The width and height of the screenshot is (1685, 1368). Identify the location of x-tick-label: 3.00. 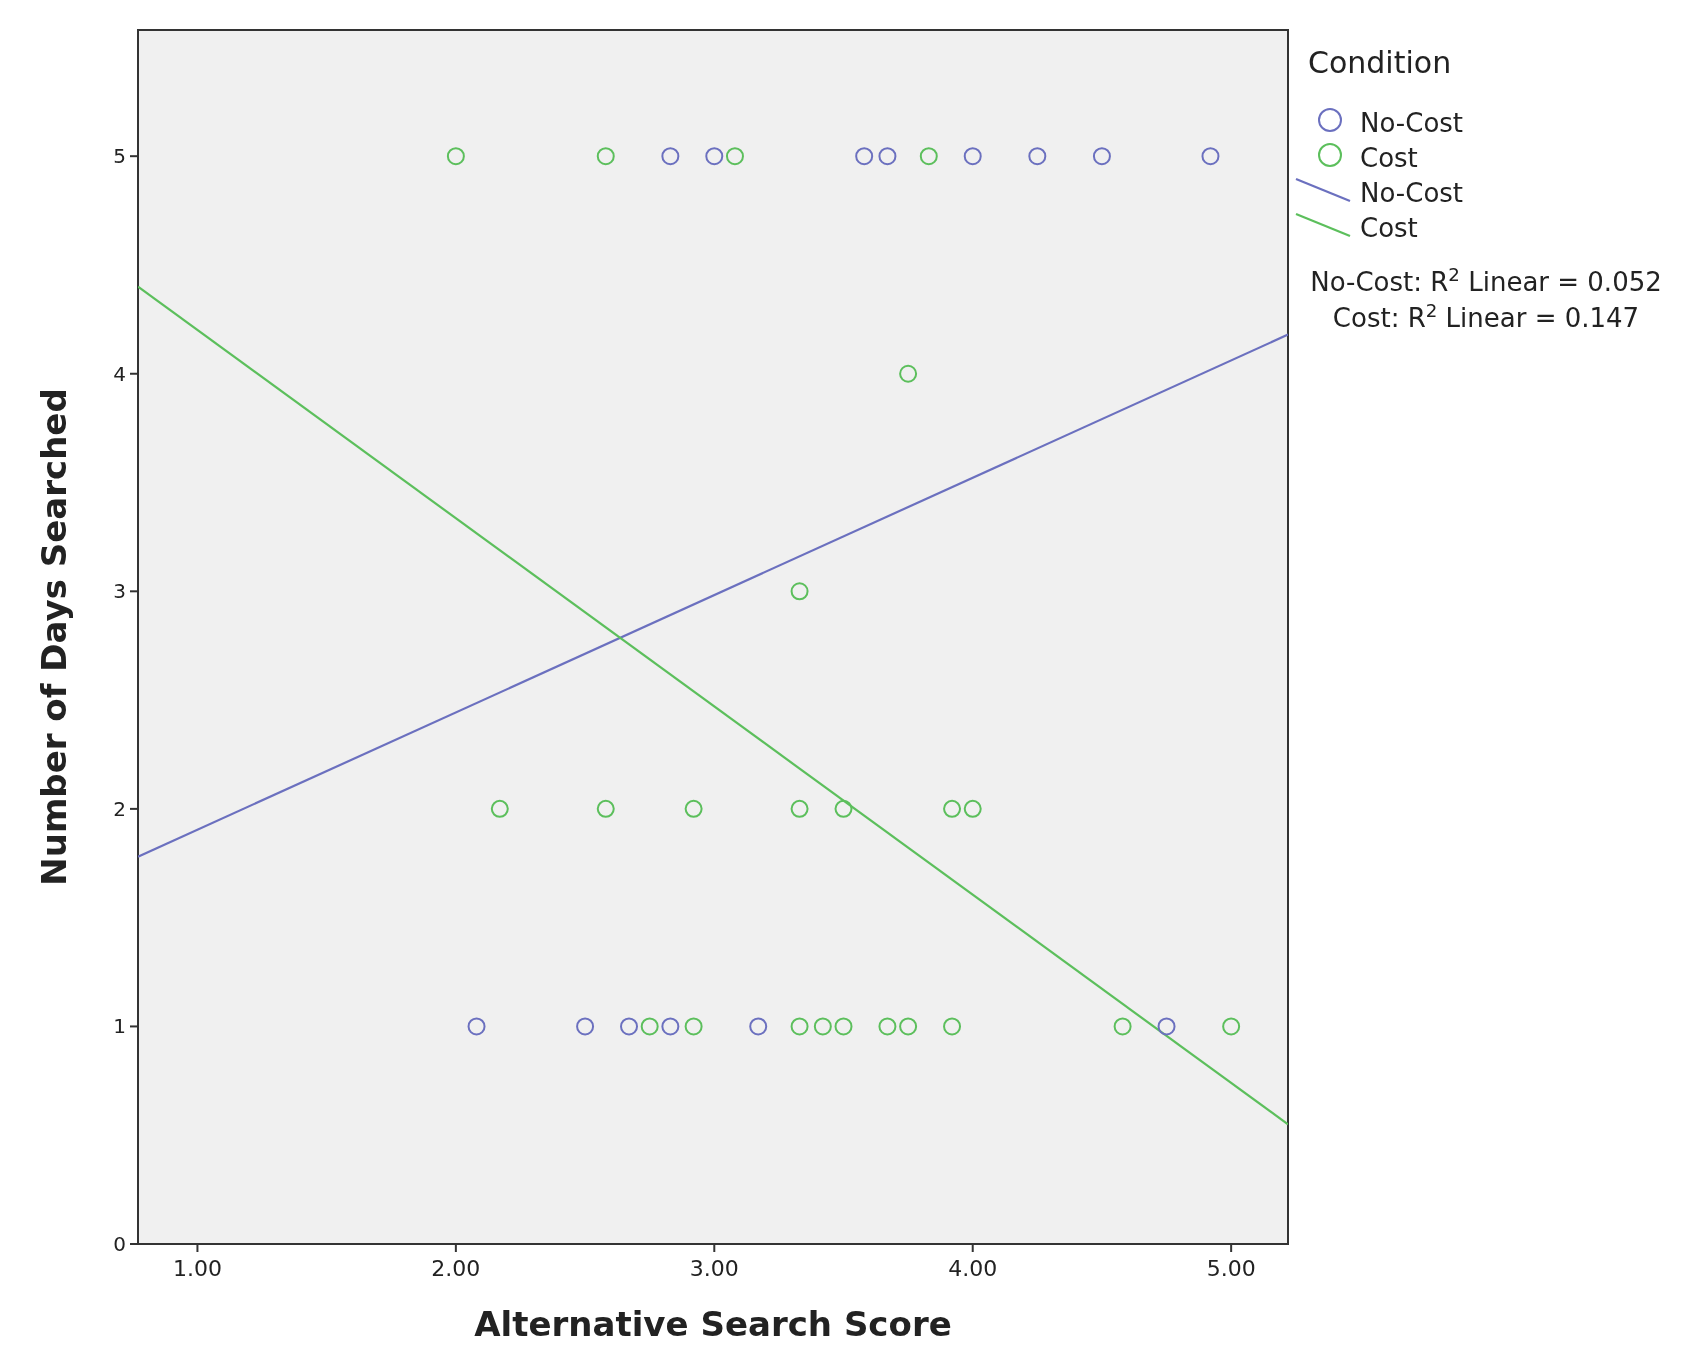
(714, 1268).